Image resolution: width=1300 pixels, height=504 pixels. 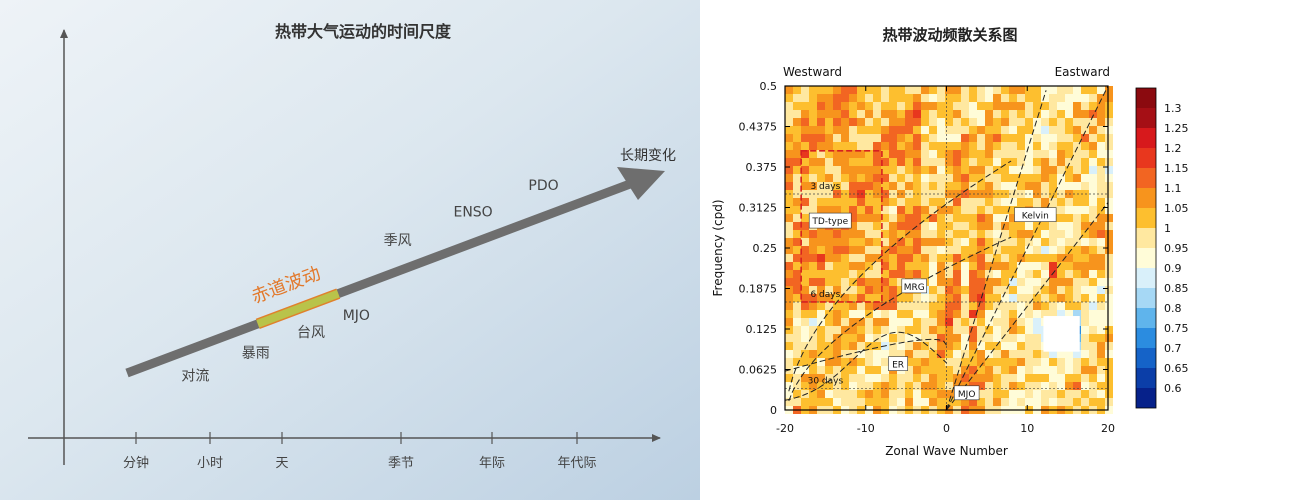 I want to click on x-tick-label: -20, so click(x=785, y=428).